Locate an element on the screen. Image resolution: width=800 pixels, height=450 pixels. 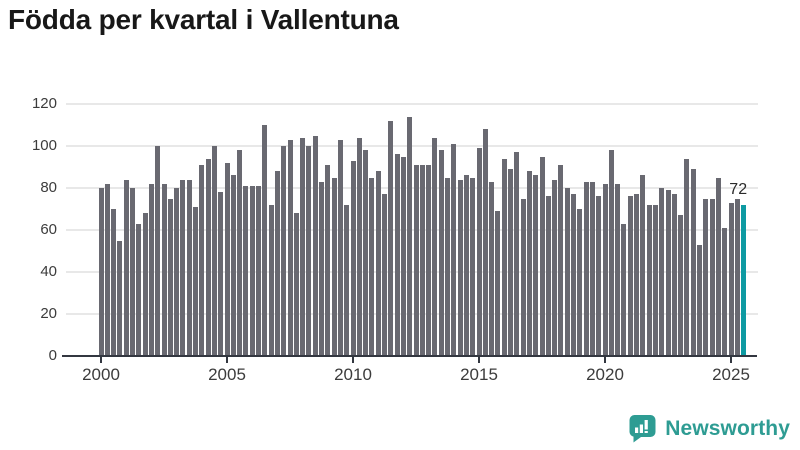
x-axis-label: 2010 is located at coordinates (353, 374).